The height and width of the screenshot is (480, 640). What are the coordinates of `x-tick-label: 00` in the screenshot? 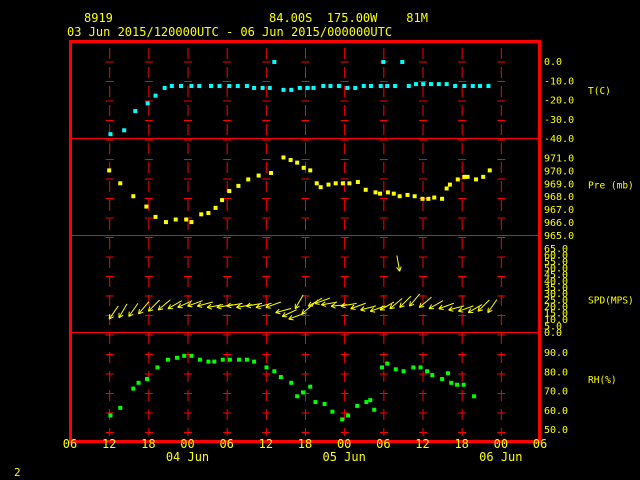 It's located at (501, 444).